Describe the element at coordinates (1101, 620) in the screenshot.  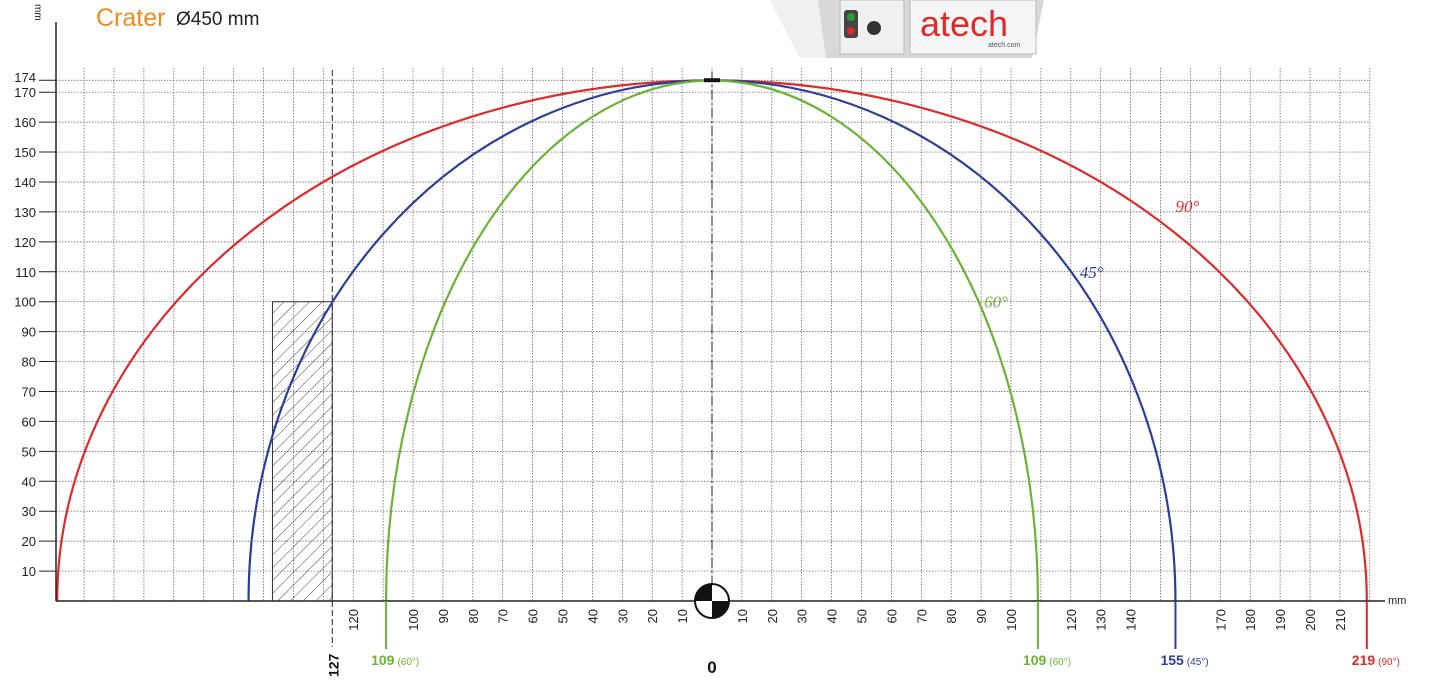
I see `x-tick-label: 130` at that location.